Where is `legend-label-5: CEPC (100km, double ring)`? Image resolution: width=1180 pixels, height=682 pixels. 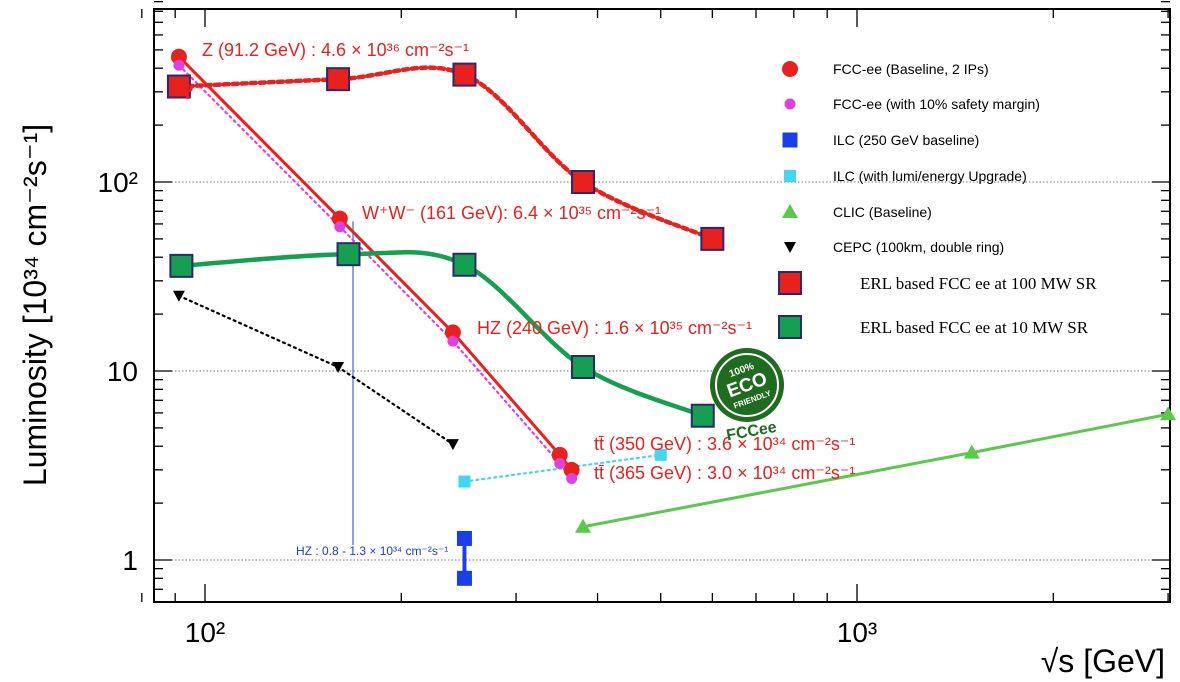 legend-label-5: CEPC (100km, double ring) is located at coordinates (918, 247).